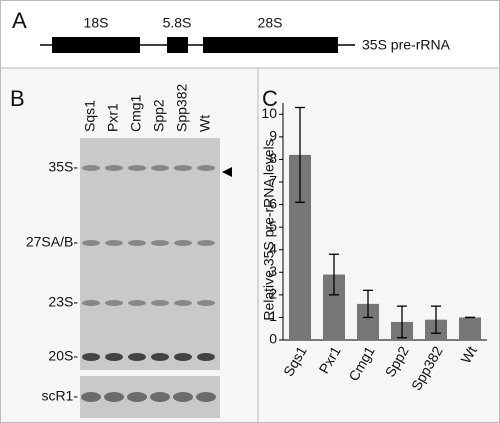 This screenshot has height=423, width=500. I want to click on lane-label: Wt, so click(205, 123).